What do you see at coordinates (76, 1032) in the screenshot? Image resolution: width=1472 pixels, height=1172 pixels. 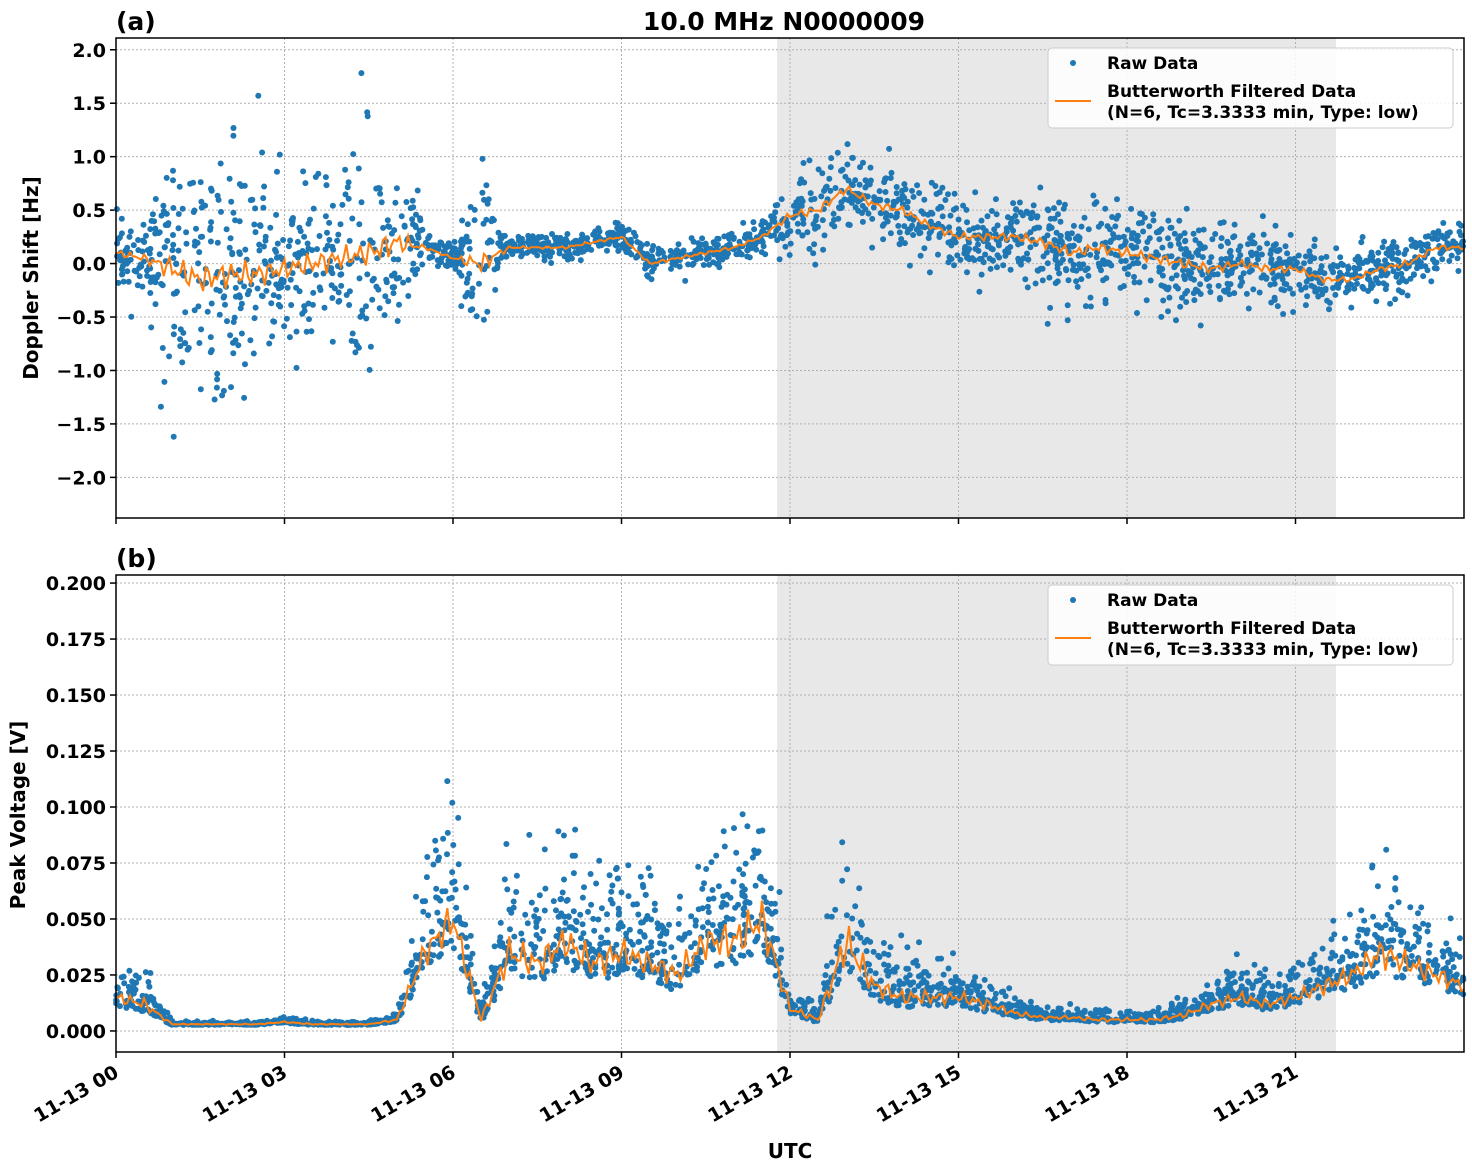 I see `y-tick-label: 0.000` at bounding box center [76, 1032].